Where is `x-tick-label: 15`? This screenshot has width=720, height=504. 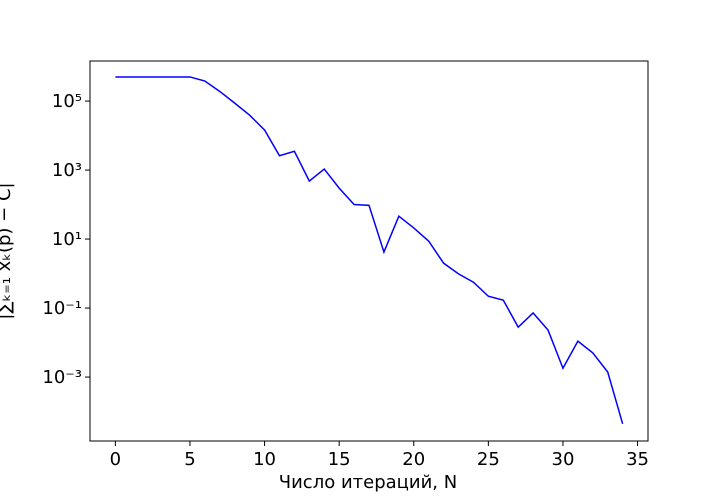 x-tick-label: 15 is located at coordinates (339, 459).